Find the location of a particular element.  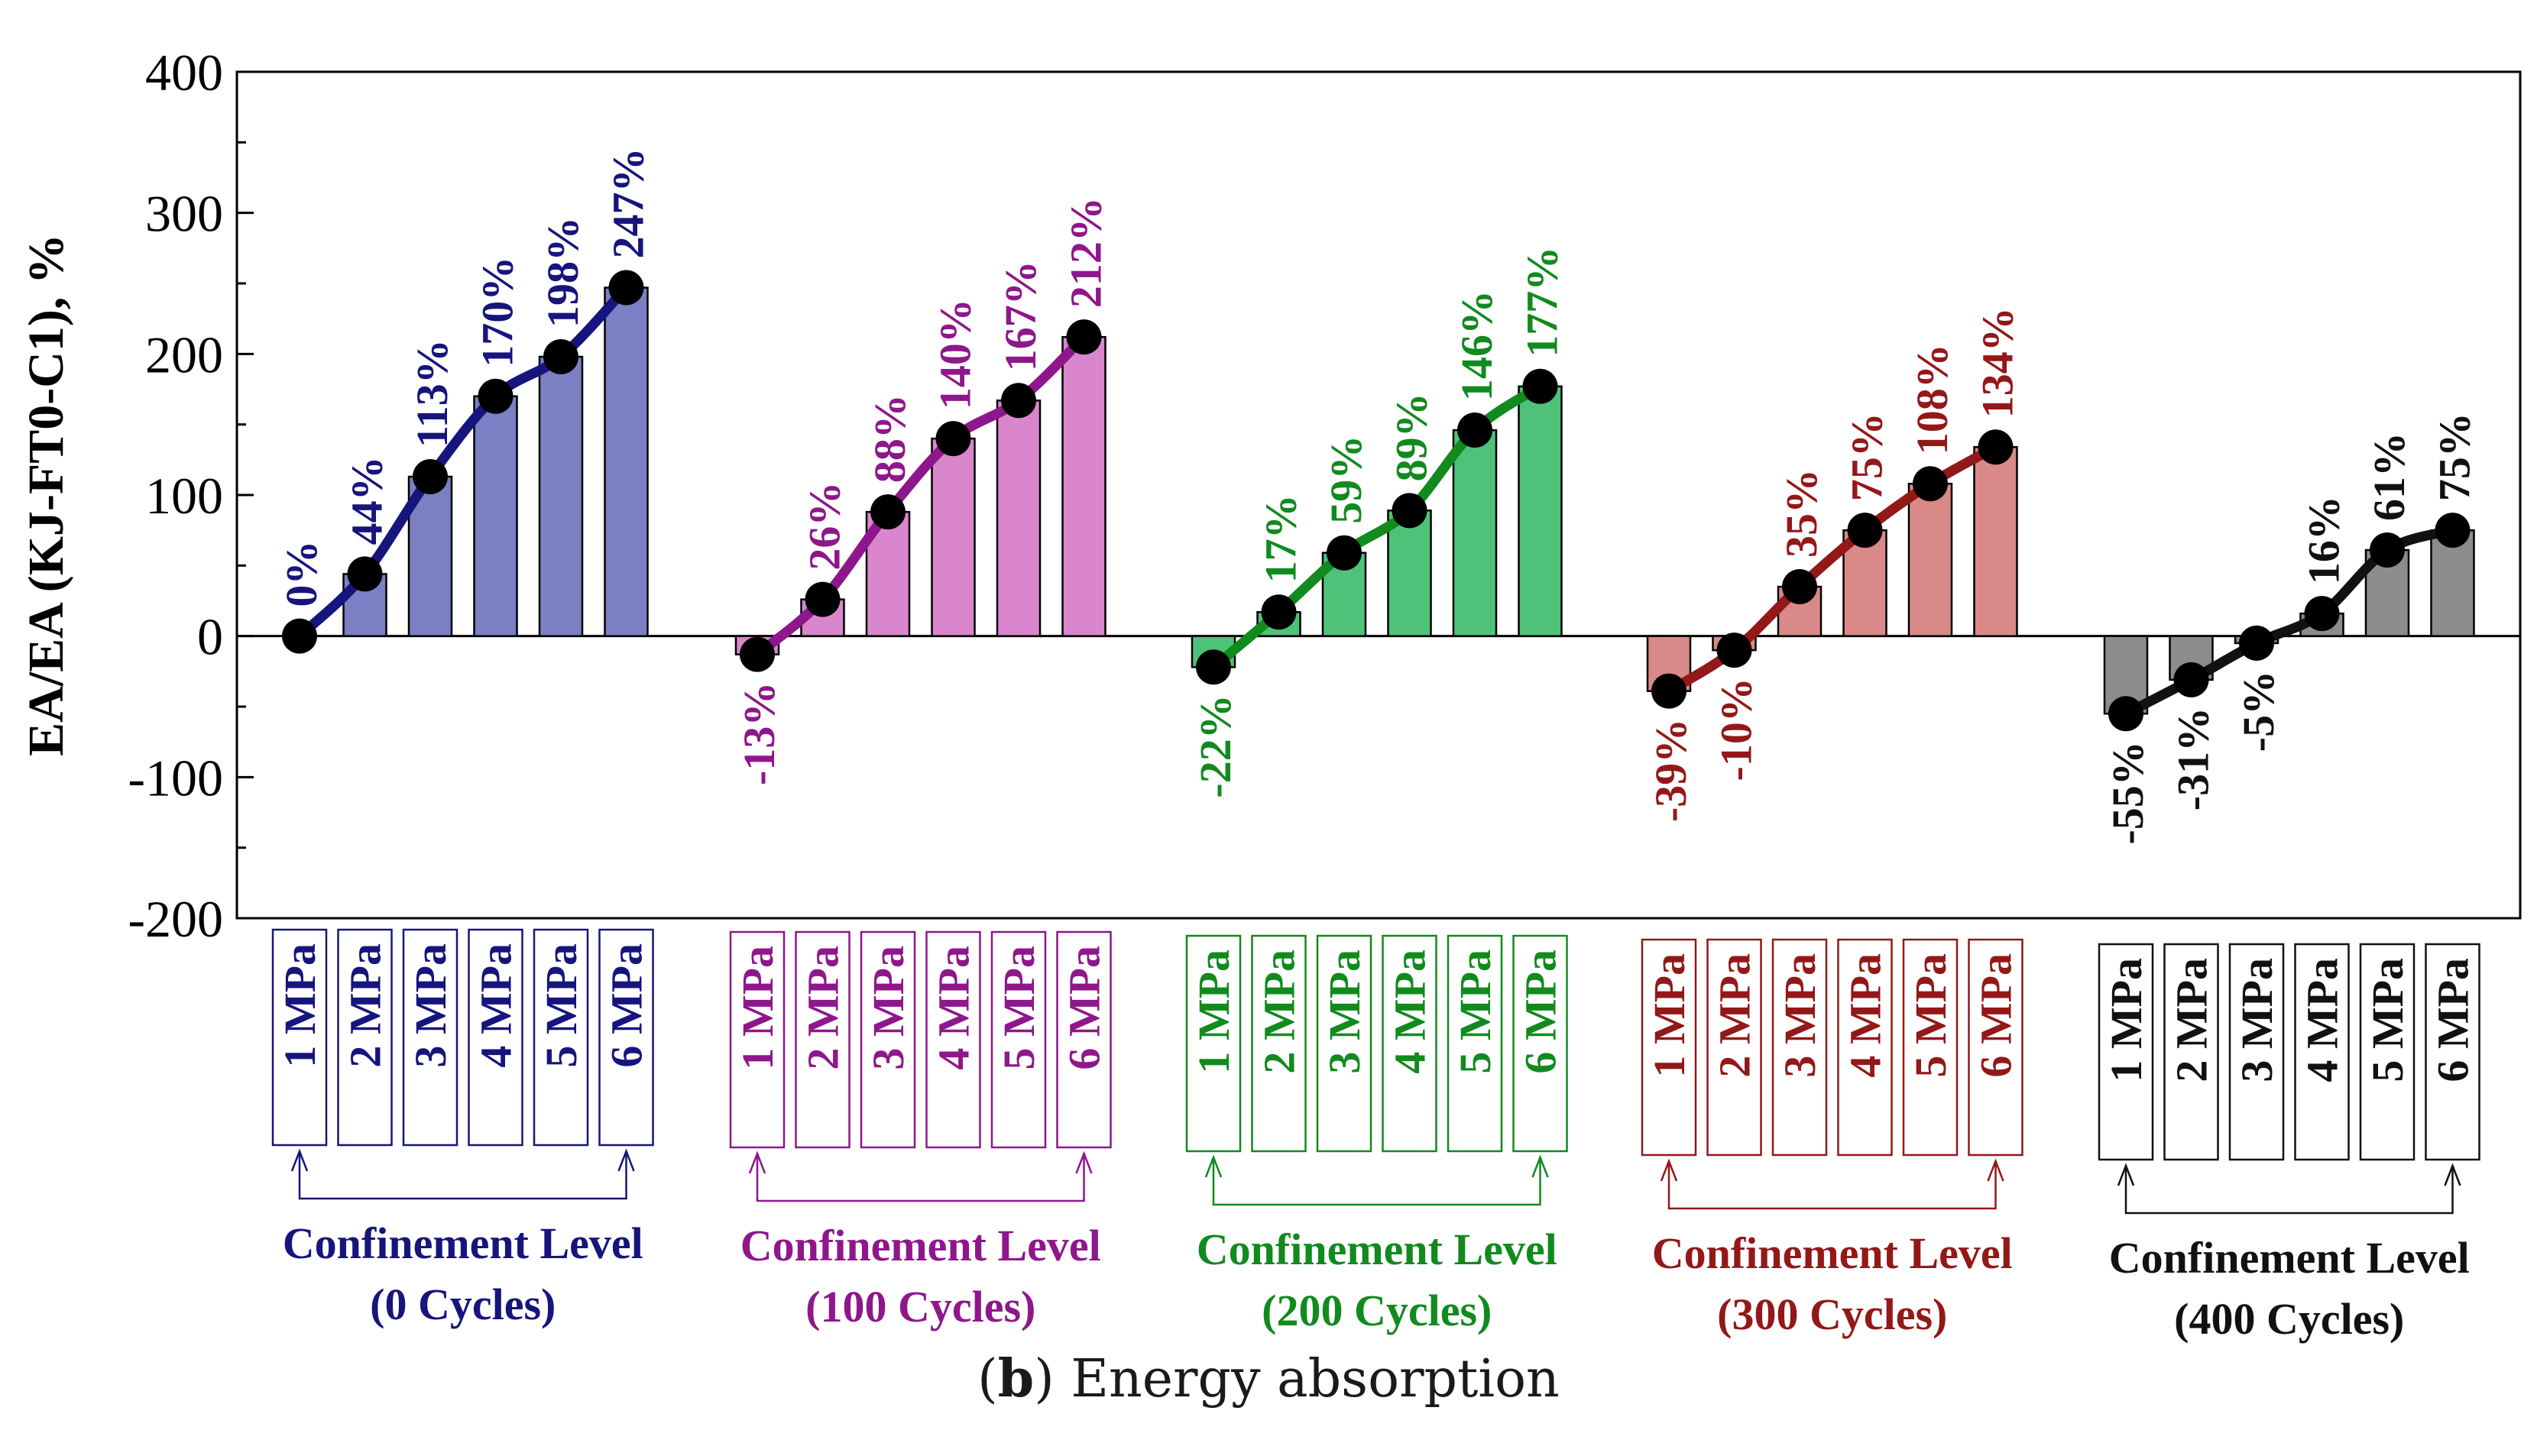

value-label: 146% is located at coordinates (1477, 345).